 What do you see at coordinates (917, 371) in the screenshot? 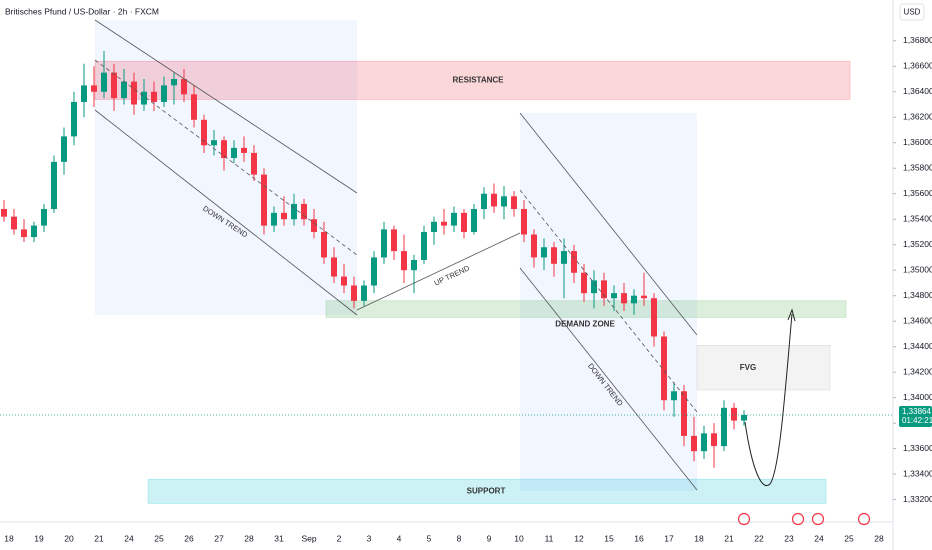
I see `y-tick-label: 1,34200` at bounding box center [917, 371].